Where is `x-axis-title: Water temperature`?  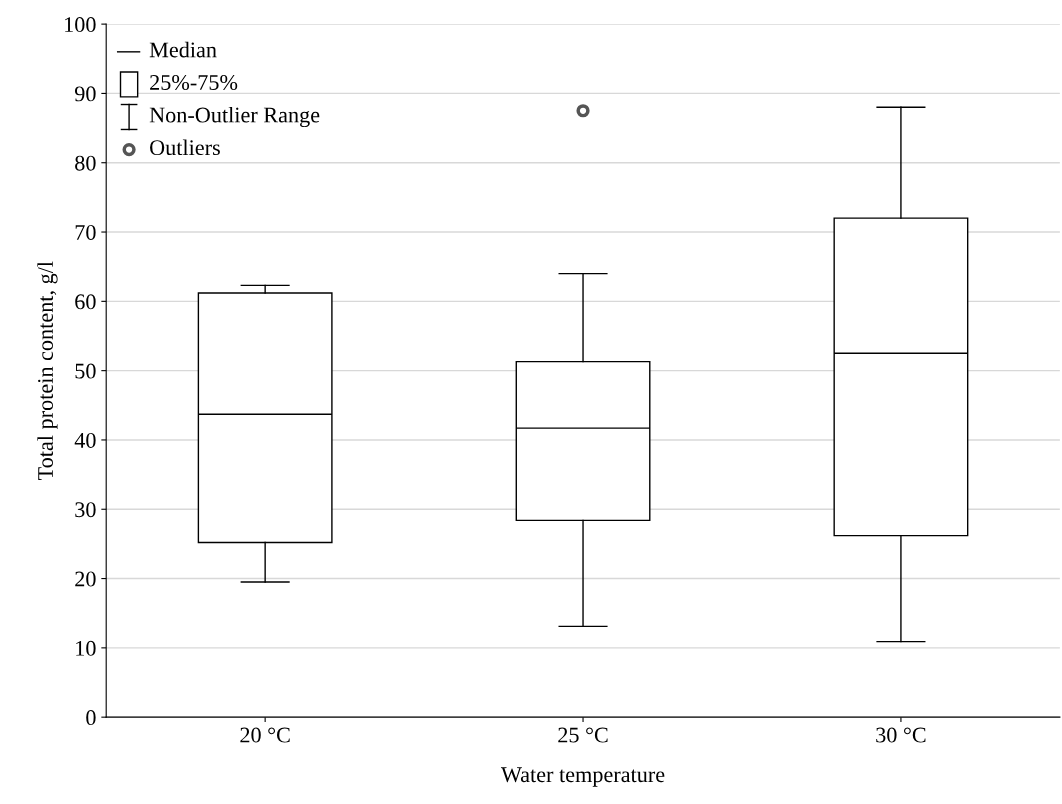 x-axis-title: Water temperature is located at coordinates (582, 777).